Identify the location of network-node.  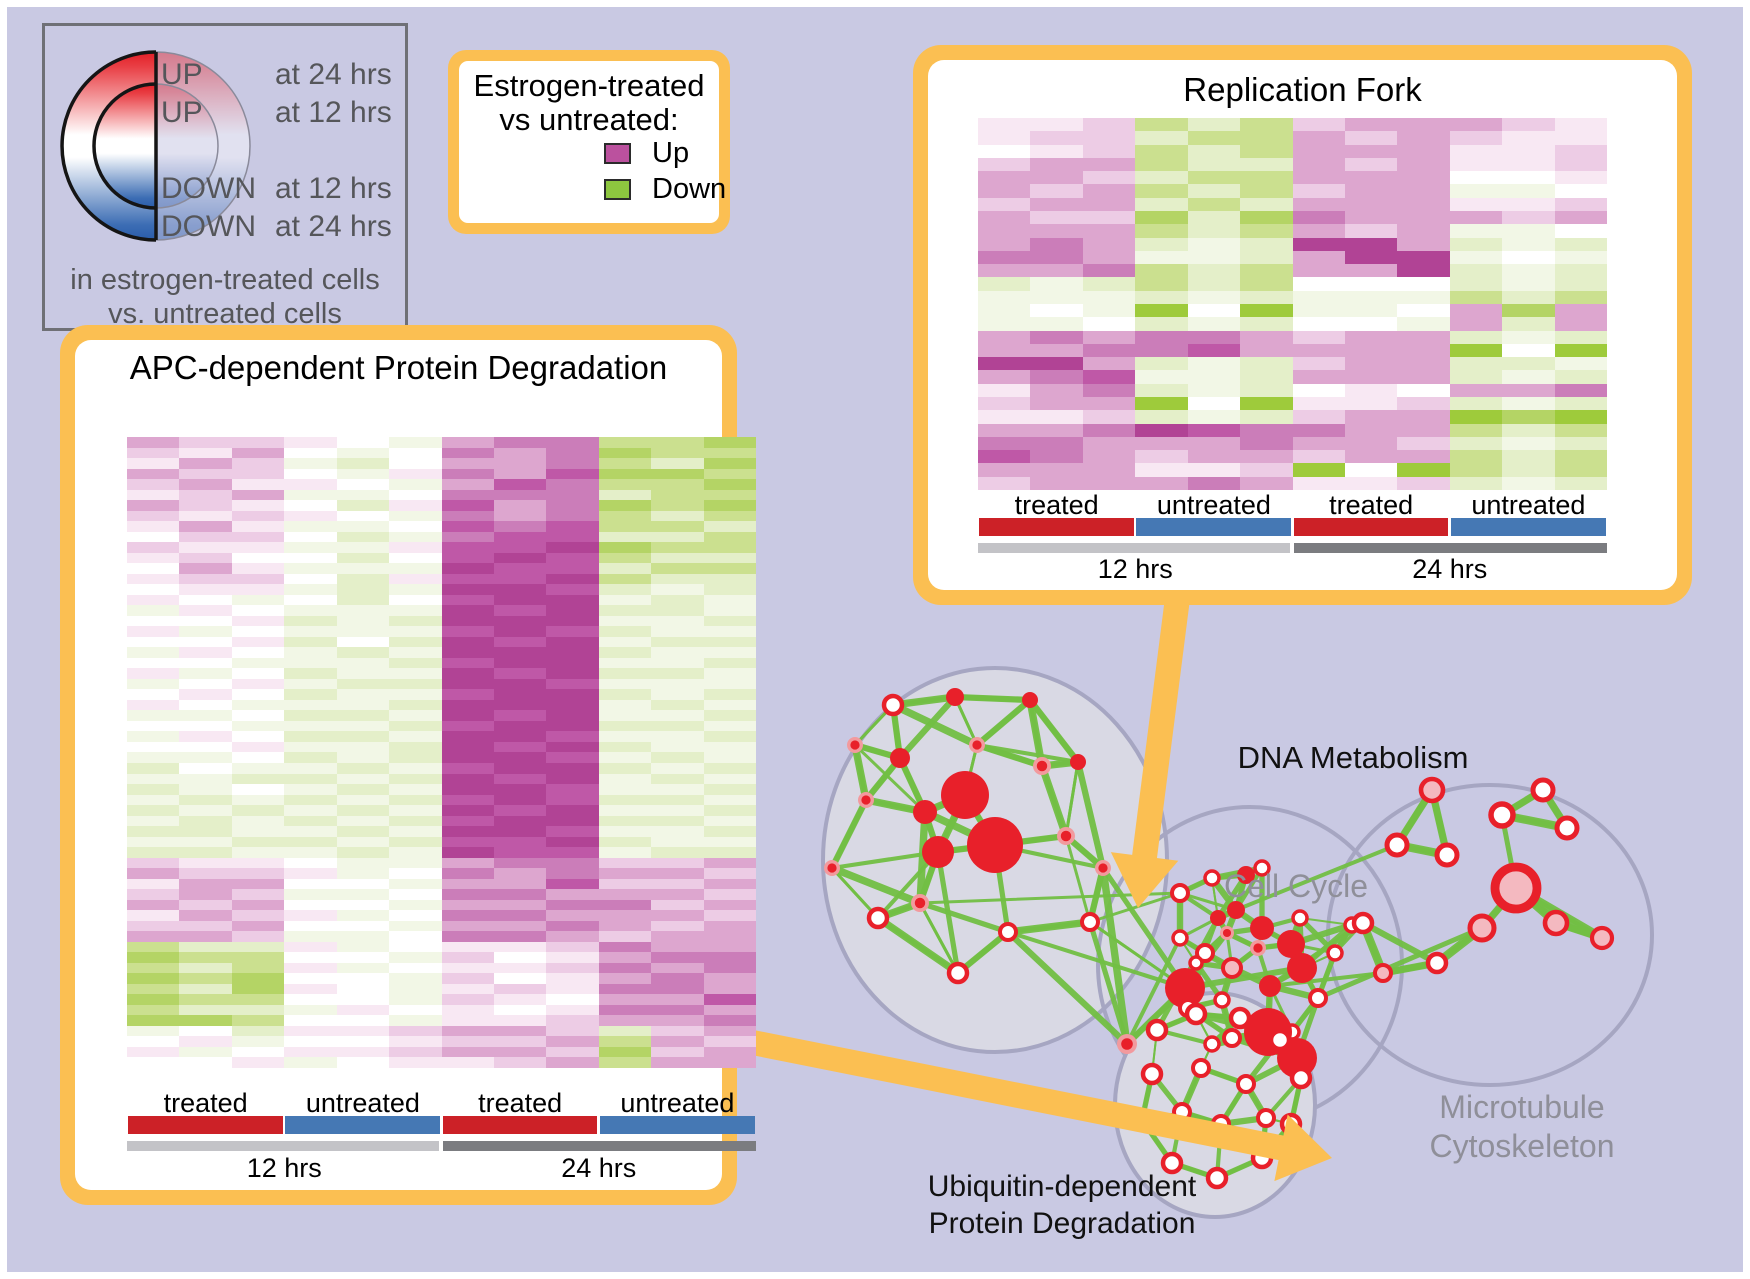
(920, 903).